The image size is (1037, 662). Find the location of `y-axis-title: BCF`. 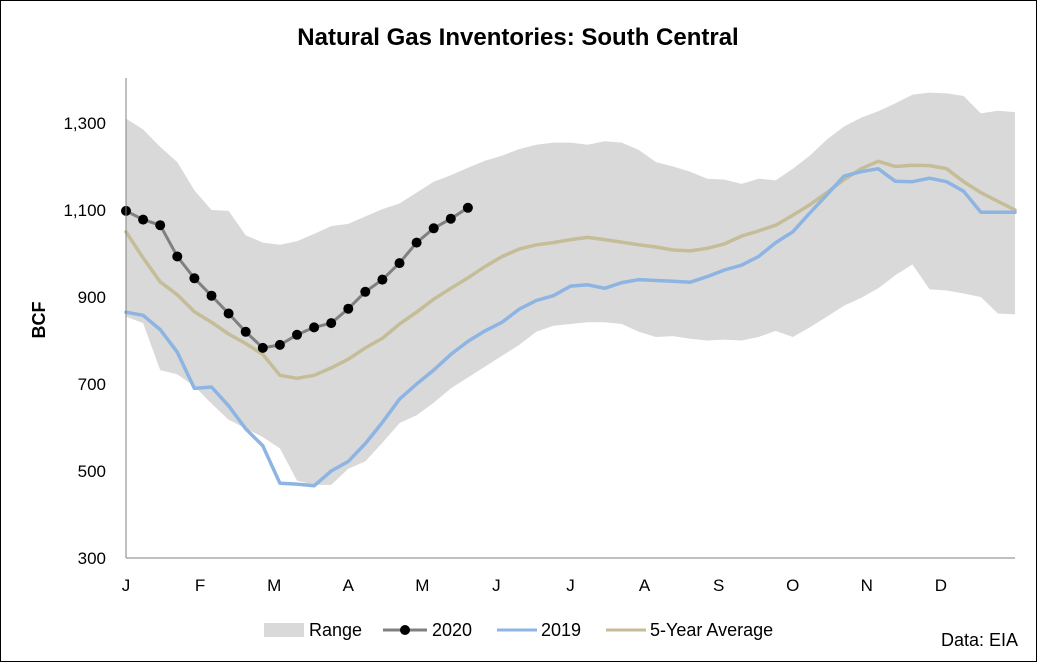

y-axis-title: BCF is located at coordinates (39, 320).